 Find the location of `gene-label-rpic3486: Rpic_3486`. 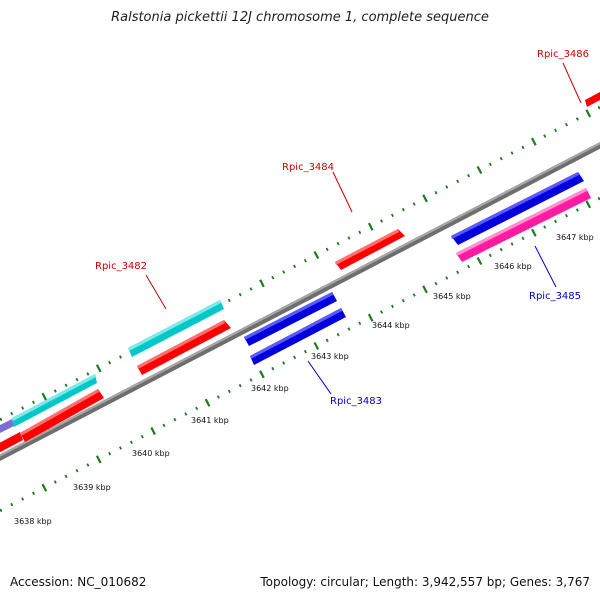

gene-label-rpic3486: Rpic_3486 is located at coordinates (563, 54).